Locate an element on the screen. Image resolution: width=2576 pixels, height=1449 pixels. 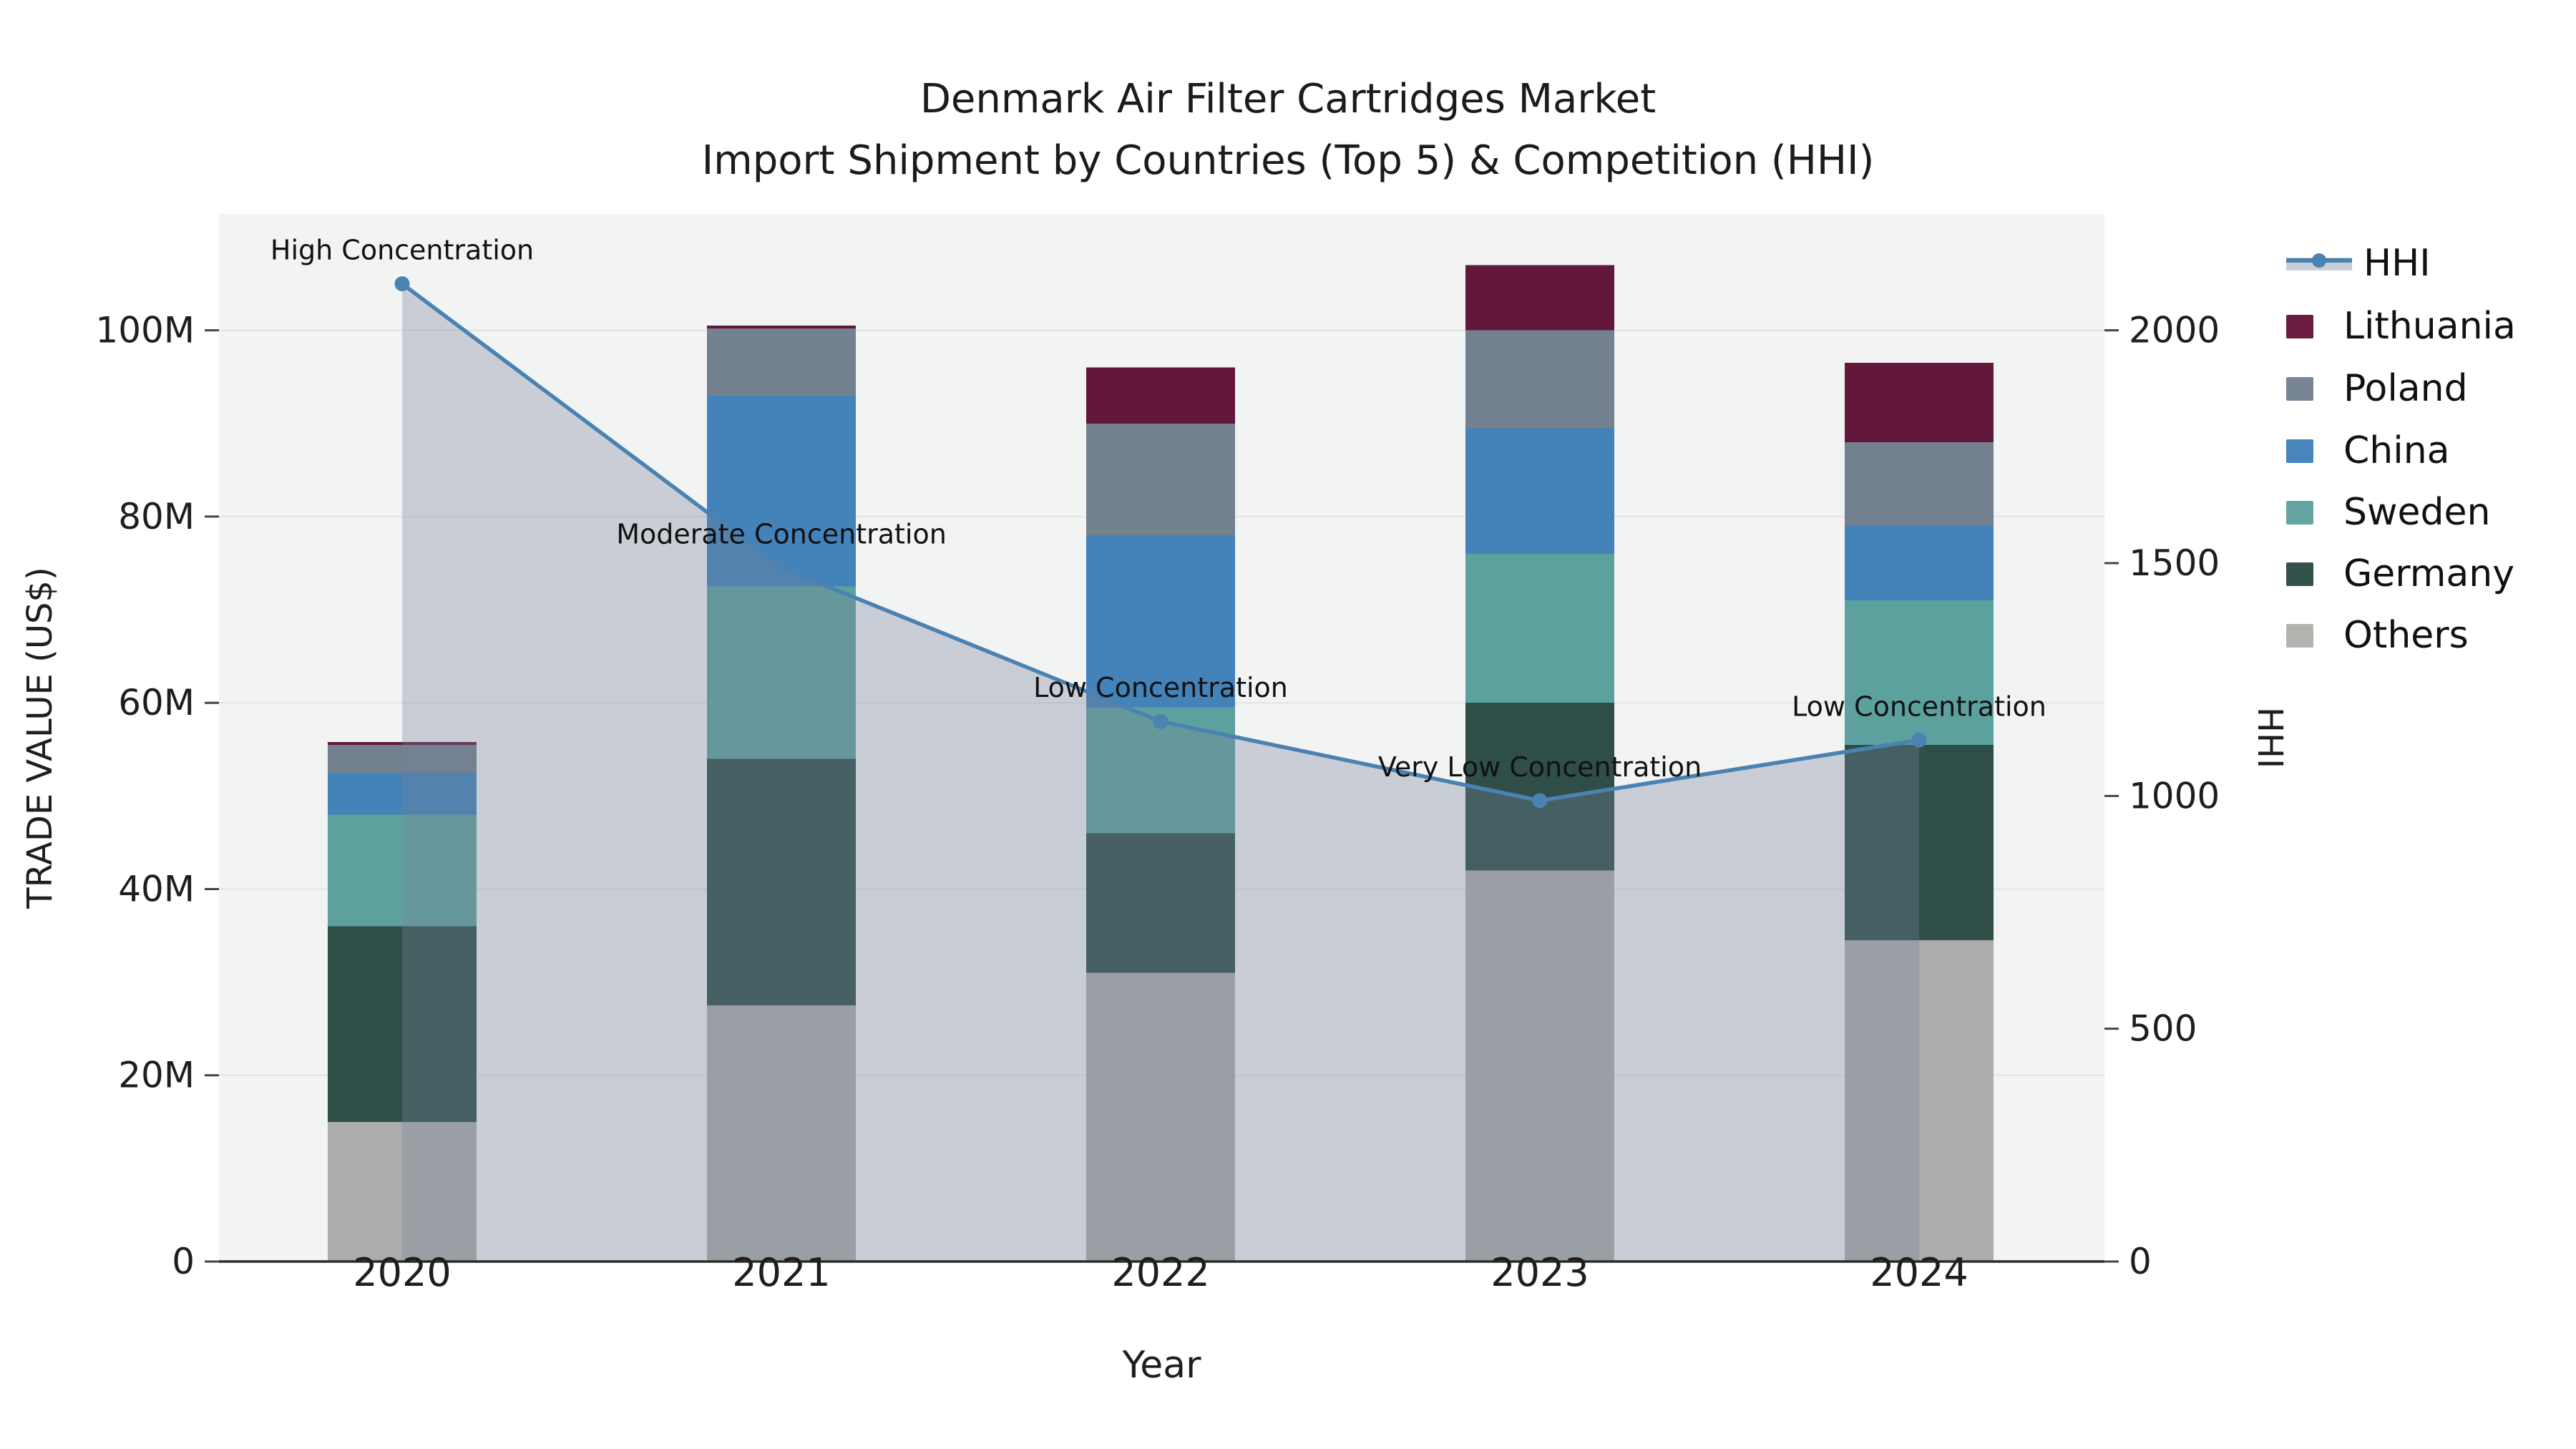
bar-segment-others-2024 is located at coordinates (1919, 1101).